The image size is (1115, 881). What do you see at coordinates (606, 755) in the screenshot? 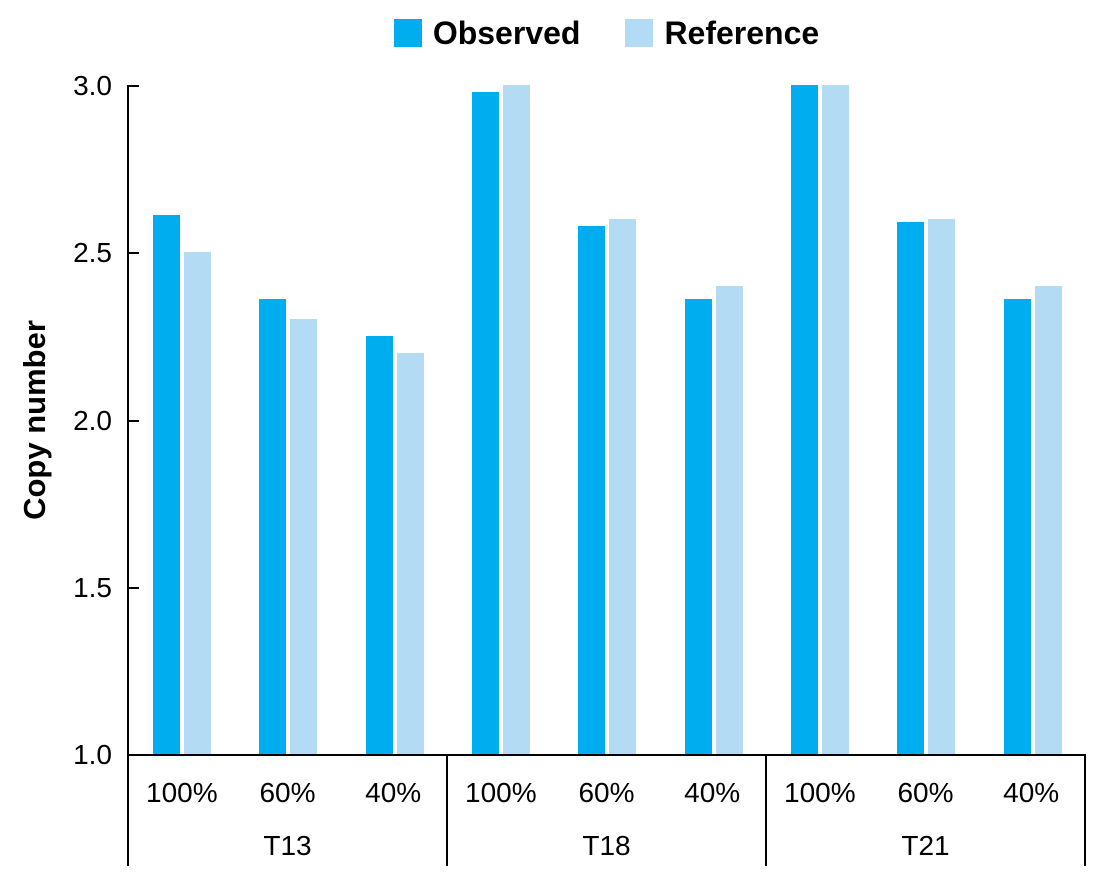
I see `x-axis-line` at bounding box center [606, 755].